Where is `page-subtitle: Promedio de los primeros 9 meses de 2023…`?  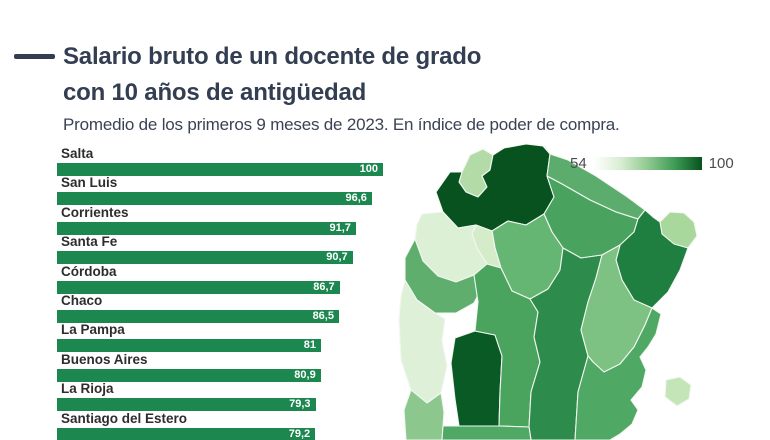
page-subtitle: Promedio de los primeros 9 meses de 2023… is located at coordinates (341, 124).